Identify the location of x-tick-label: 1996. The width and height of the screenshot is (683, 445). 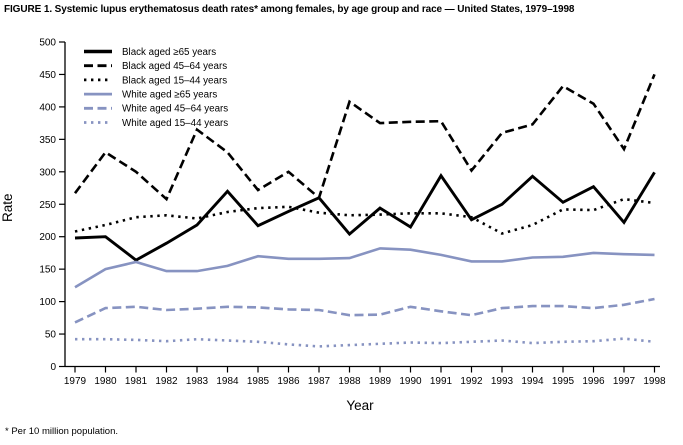
(593, 381).